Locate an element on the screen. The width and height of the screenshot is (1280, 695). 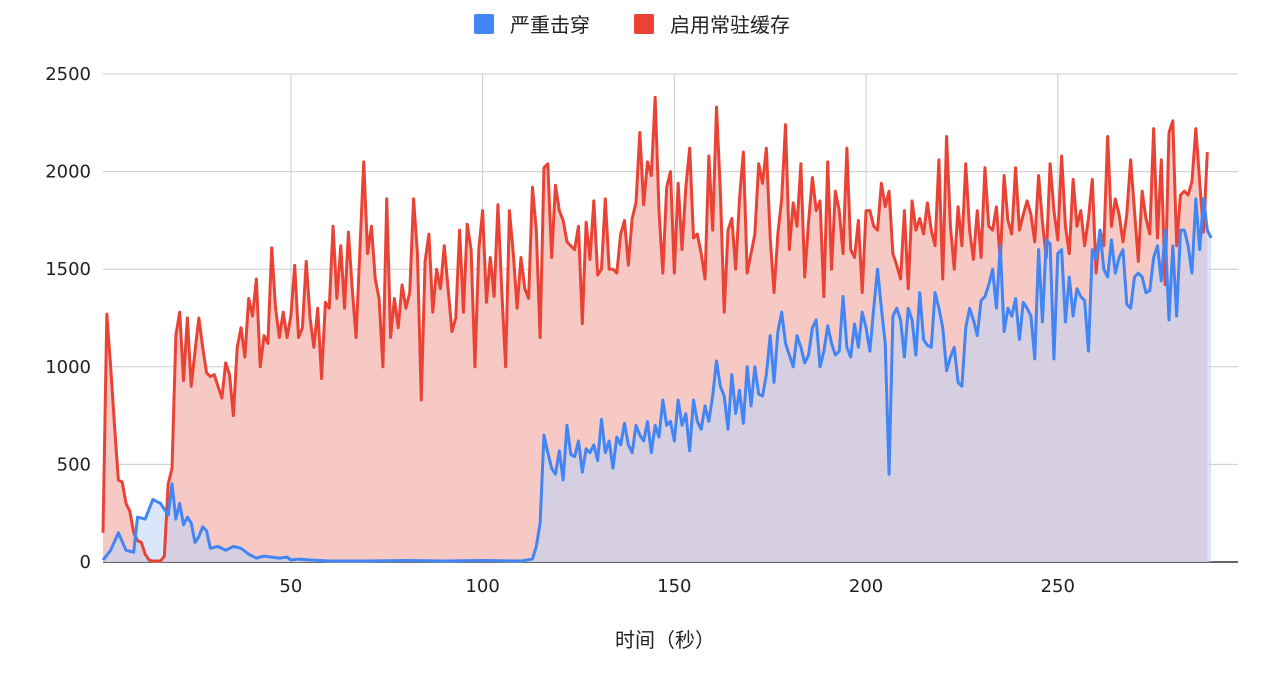
y-tick-label: 1000 is located at coordinates (68, 367).